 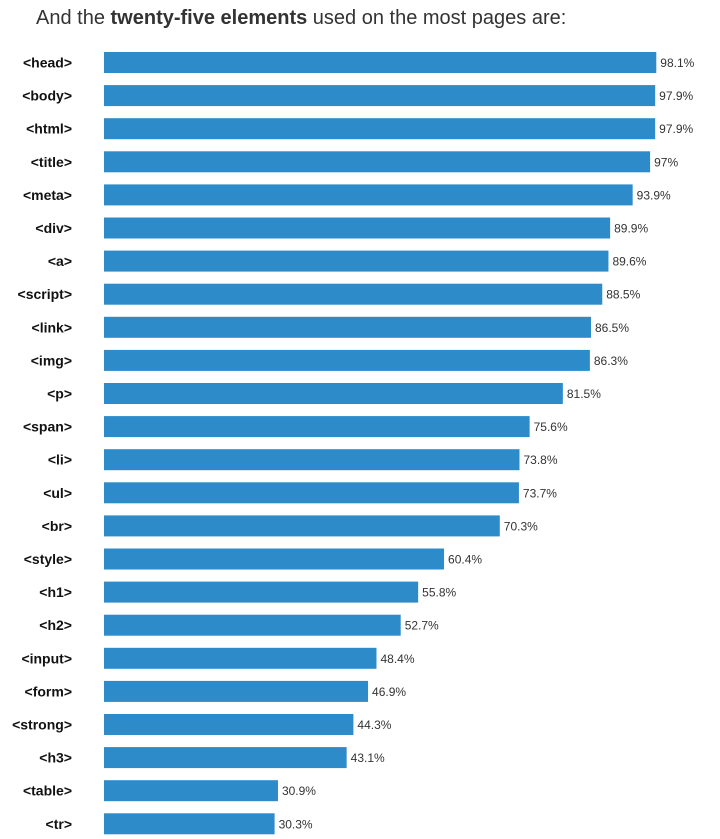 I want to click on category-label: <input>, so click(x=46, y=658).